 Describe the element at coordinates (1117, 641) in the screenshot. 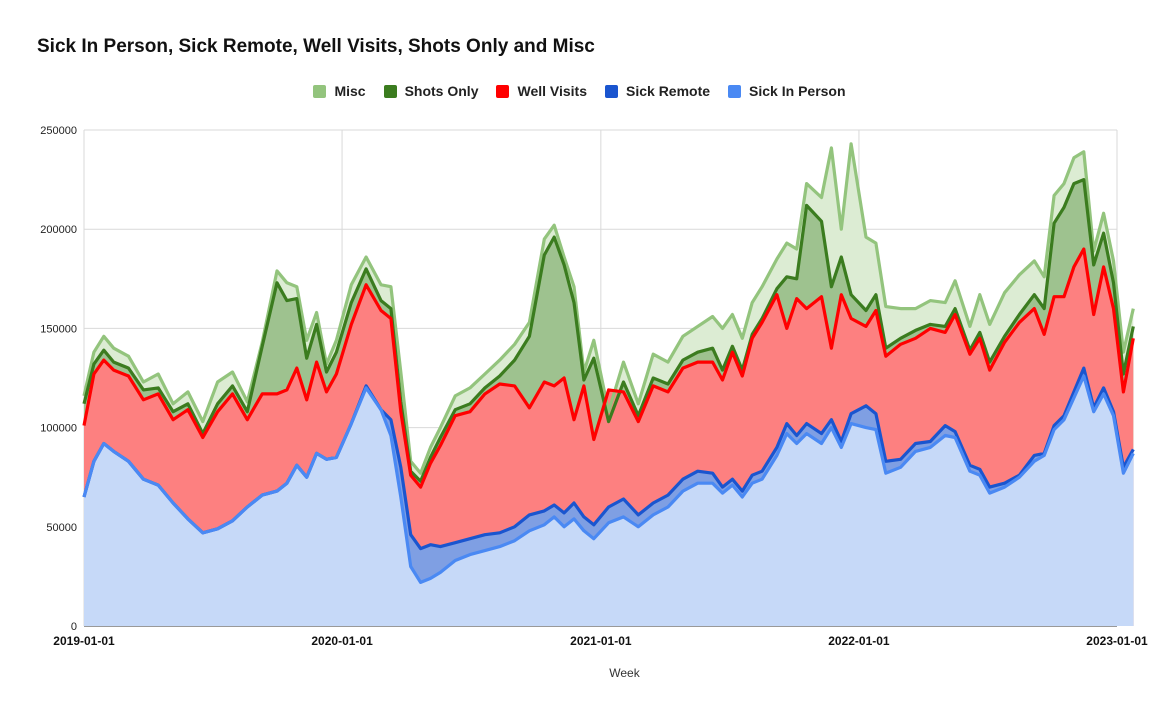

I see `x-tick-label: 2023-01-01` at that location.